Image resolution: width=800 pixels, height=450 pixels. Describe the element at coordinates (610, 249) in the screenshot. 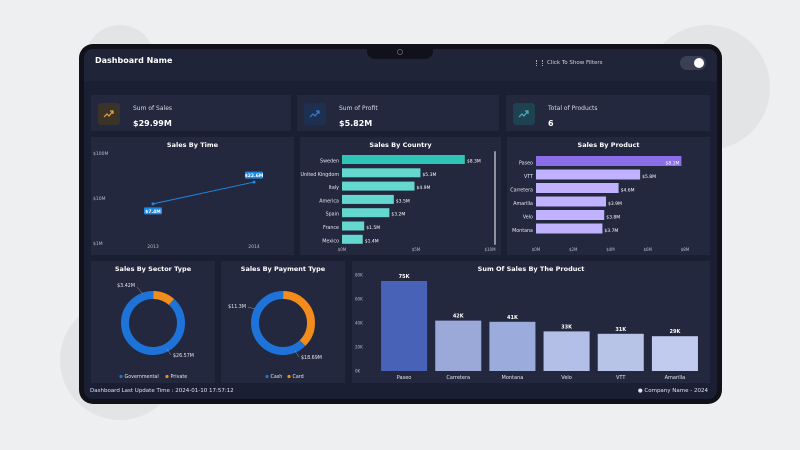

I see `x-tick-label: $4M` at that location.